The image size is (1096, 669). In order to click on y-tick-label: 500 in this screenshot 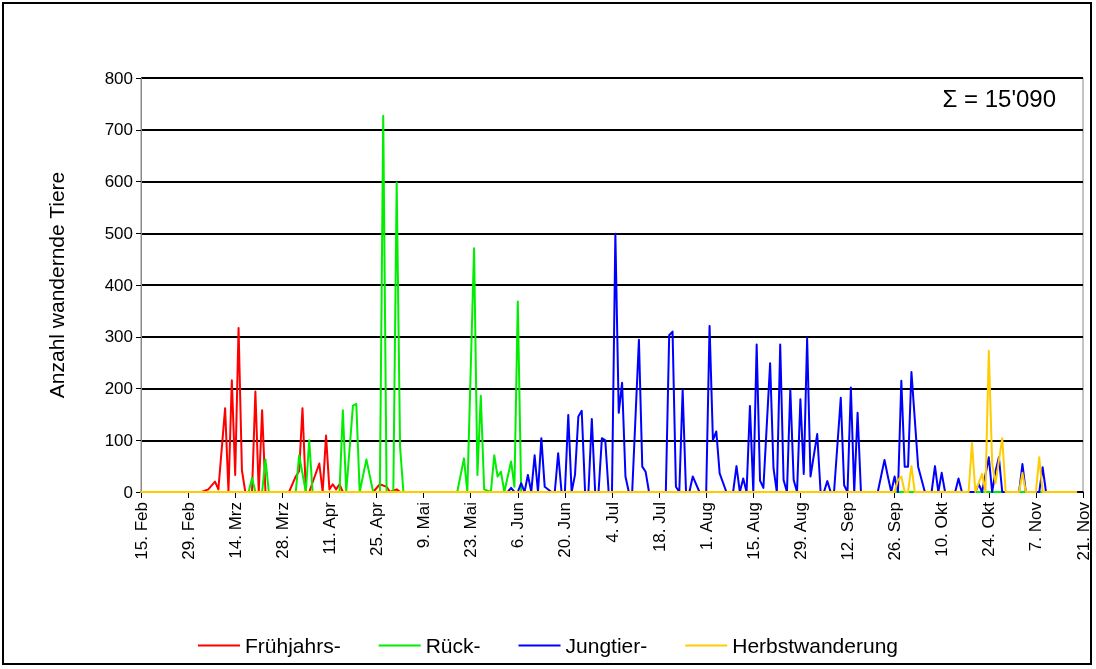, I will do `click(118, 233)`.